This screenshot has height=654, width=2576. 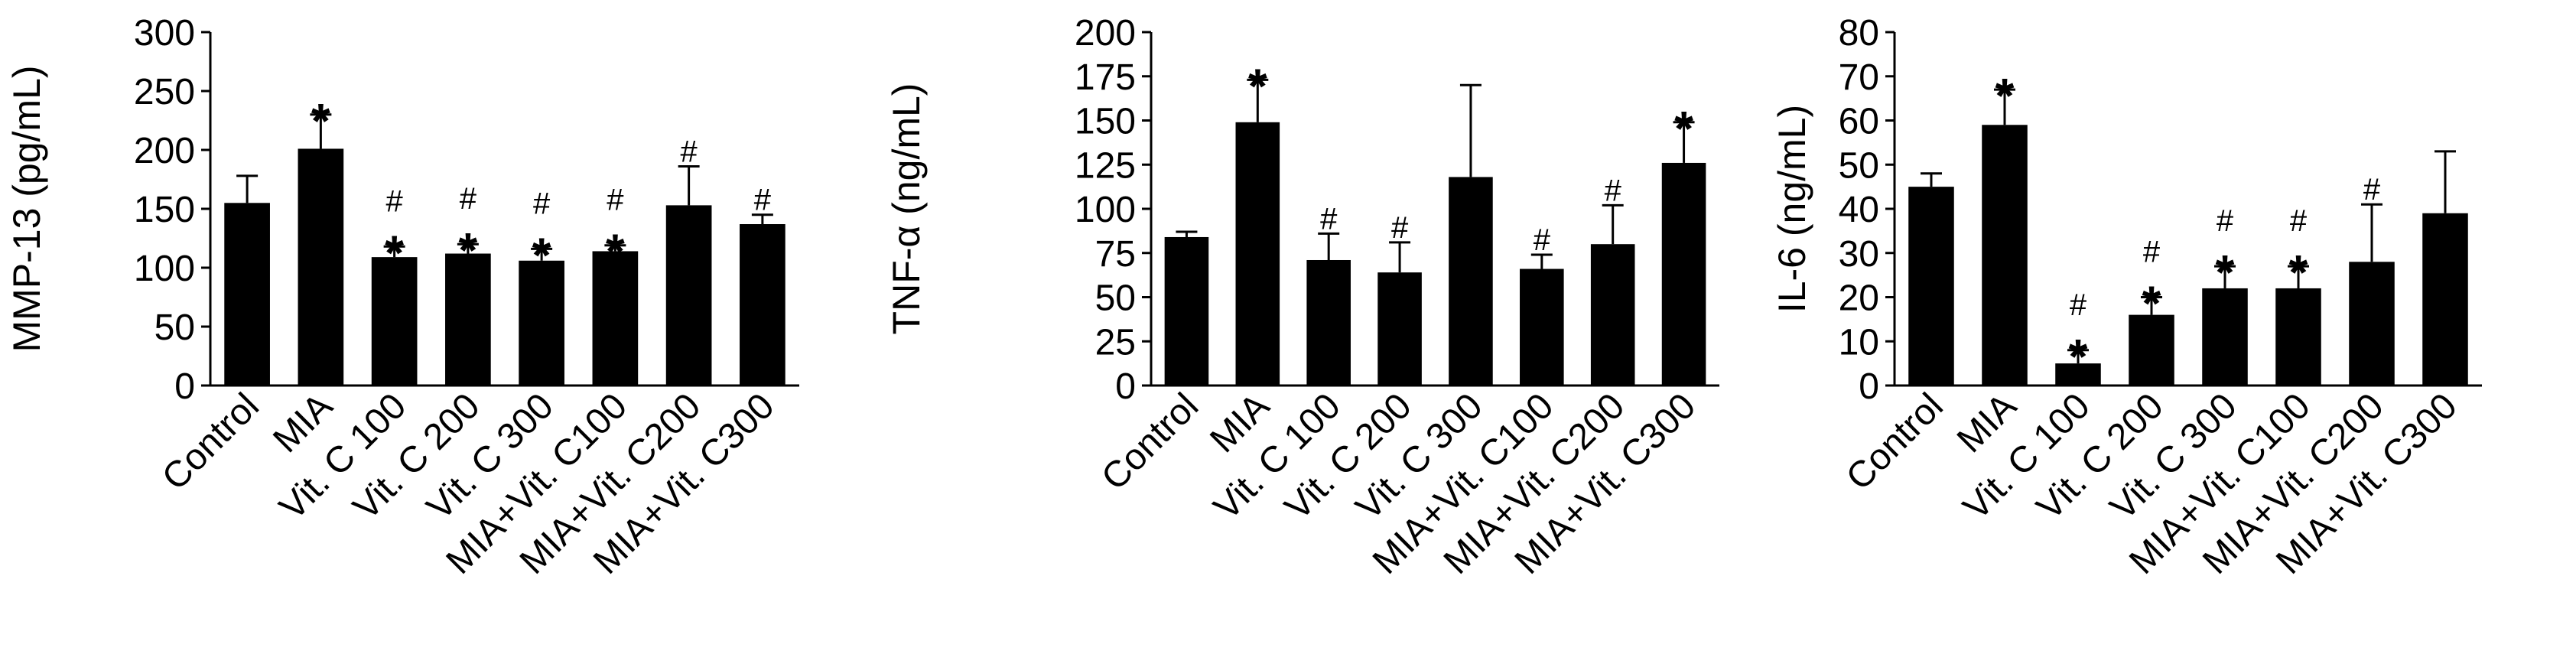 I want to click on y-tick-label: 20, so click(x=1859, y=299).